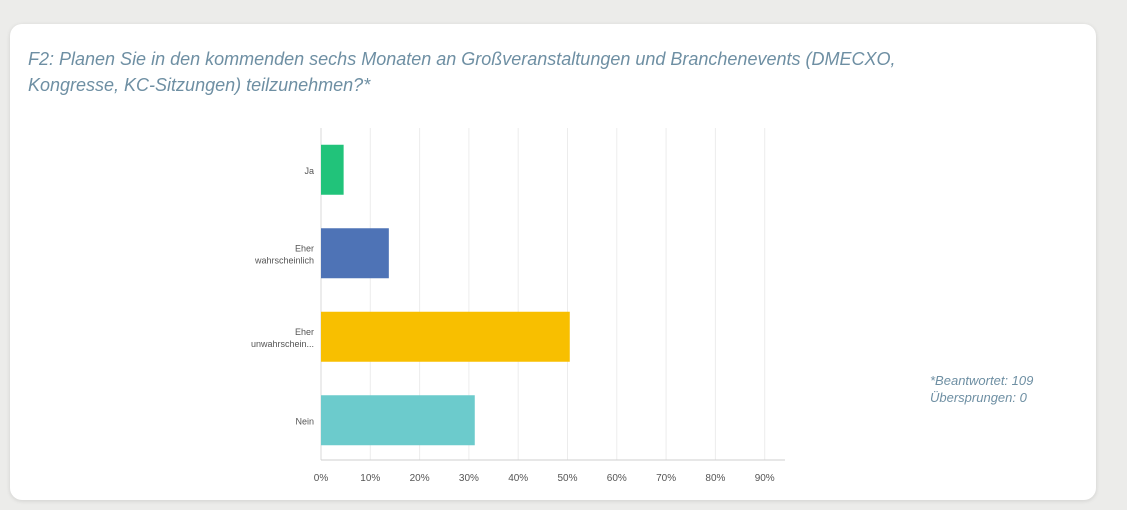  Describe the element at coordinates (978, 397) in the screenshot. I see `skipped-count: Übersprungen: 0` at that location.